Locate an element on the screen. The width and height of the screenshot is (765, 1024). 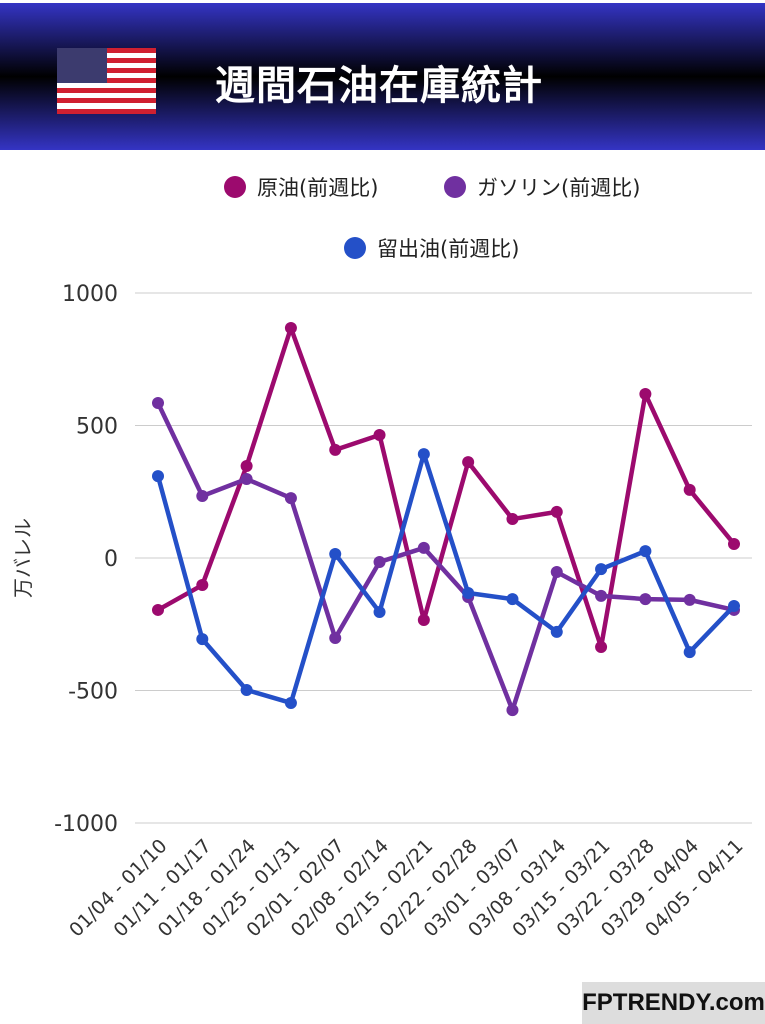
brand-watermark: FPTRENDY.com is located at coordinates (673, 1003).